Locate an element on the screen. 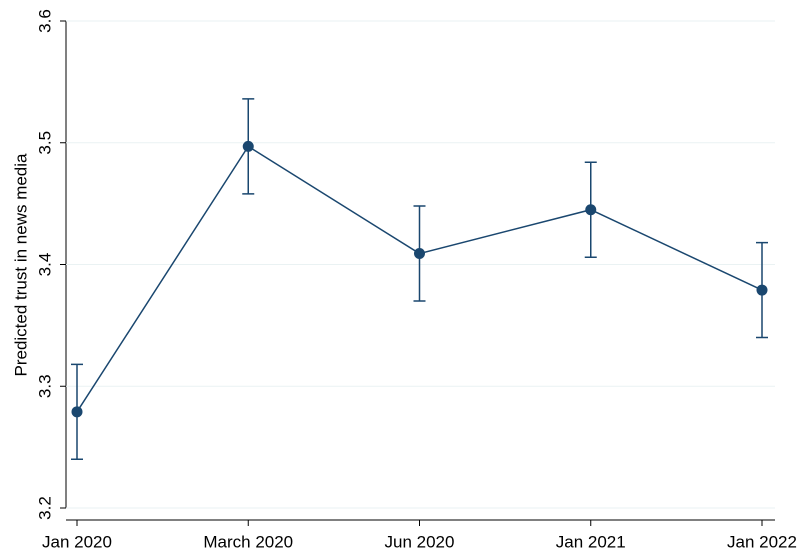 The width and height of the screenshot is (806, 553). x-tick-label: Jan 2022 is located at coordinates (762, 541).